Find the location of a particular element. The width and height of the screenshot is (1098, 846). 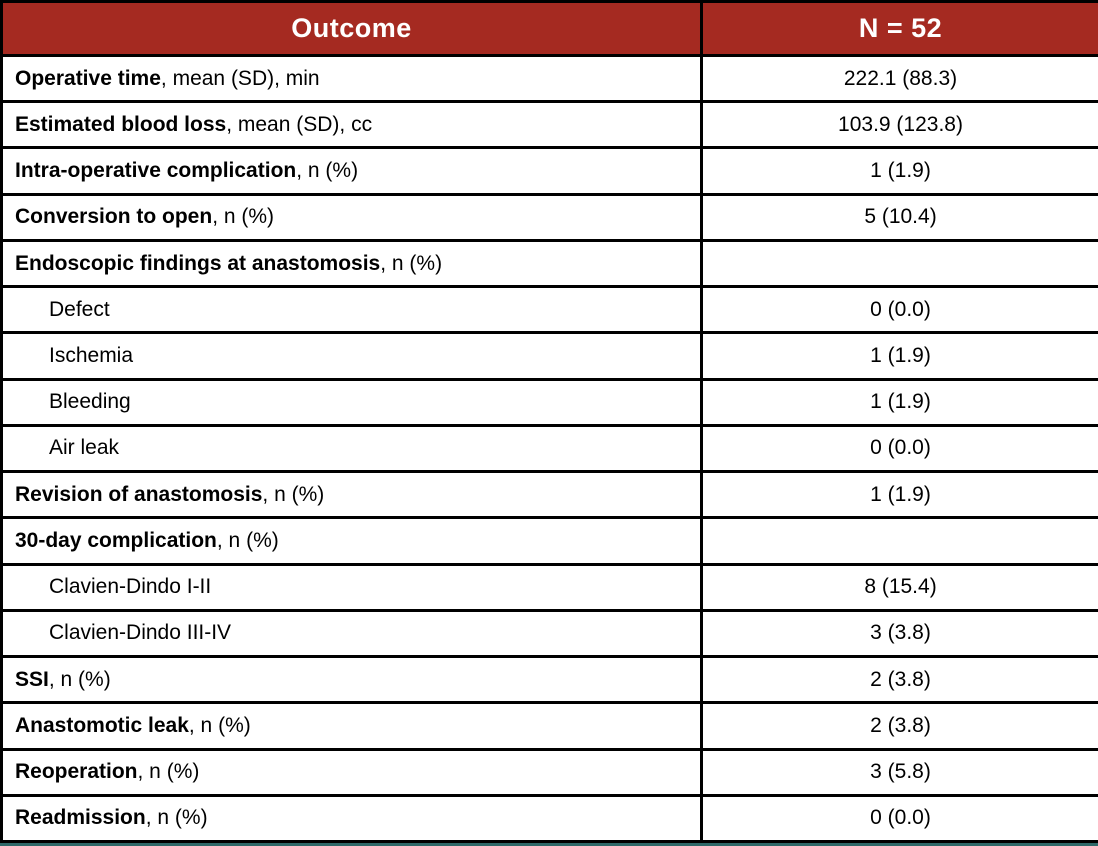

table-row: Anastomotic leak, n (%) 2 (3.8) is located at coordinates (549, 726).